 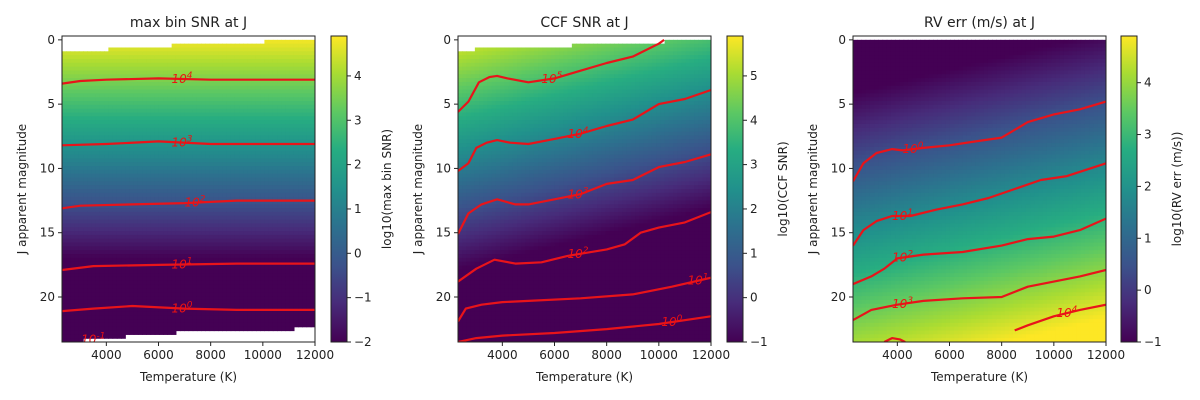 What do you see at coordinates (188, 81) in the screenshot?
I see `contour-line` at bounding box center [188, 81].